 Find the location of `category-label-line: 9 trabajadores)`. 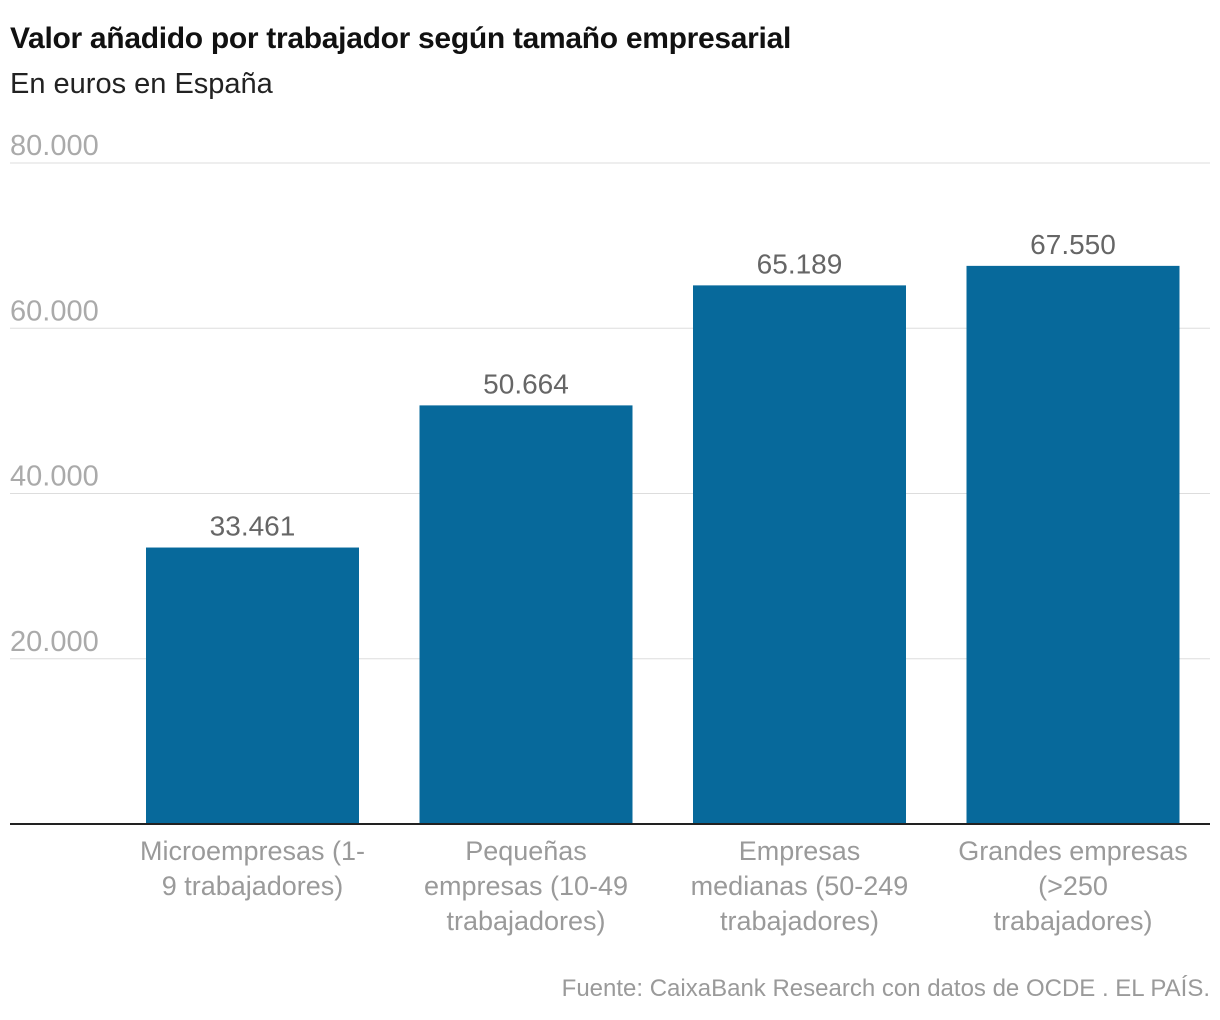

category-label-line: 9 trabajadores) is located at coordinates (253, 886).